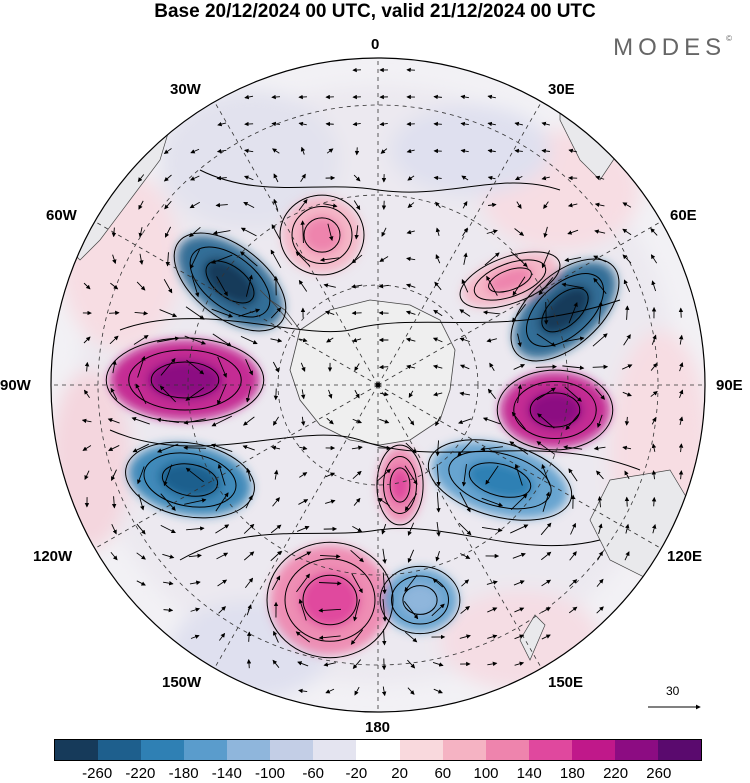 The width and height of the screenshot is (750, 783). I want to click on new-zealand-outline, so click(532, 637).